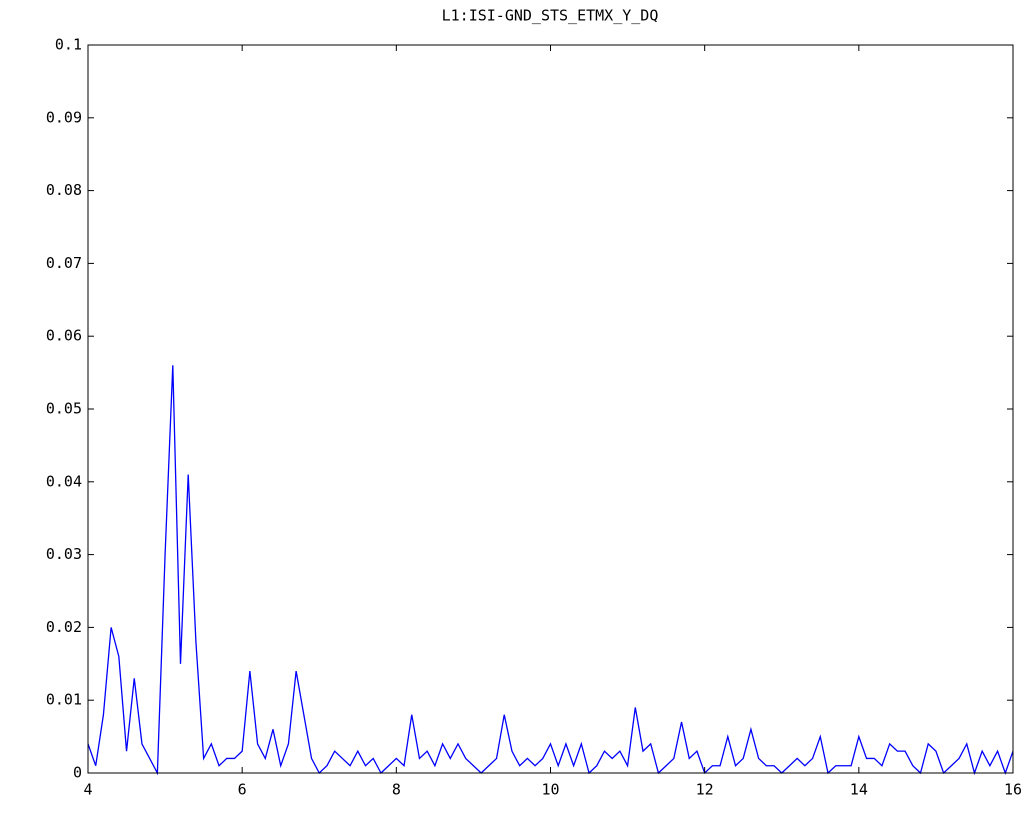 This screenshot has height=813, width=1023. I want to click on y-tick-label: 0.02, so click(64, 627).